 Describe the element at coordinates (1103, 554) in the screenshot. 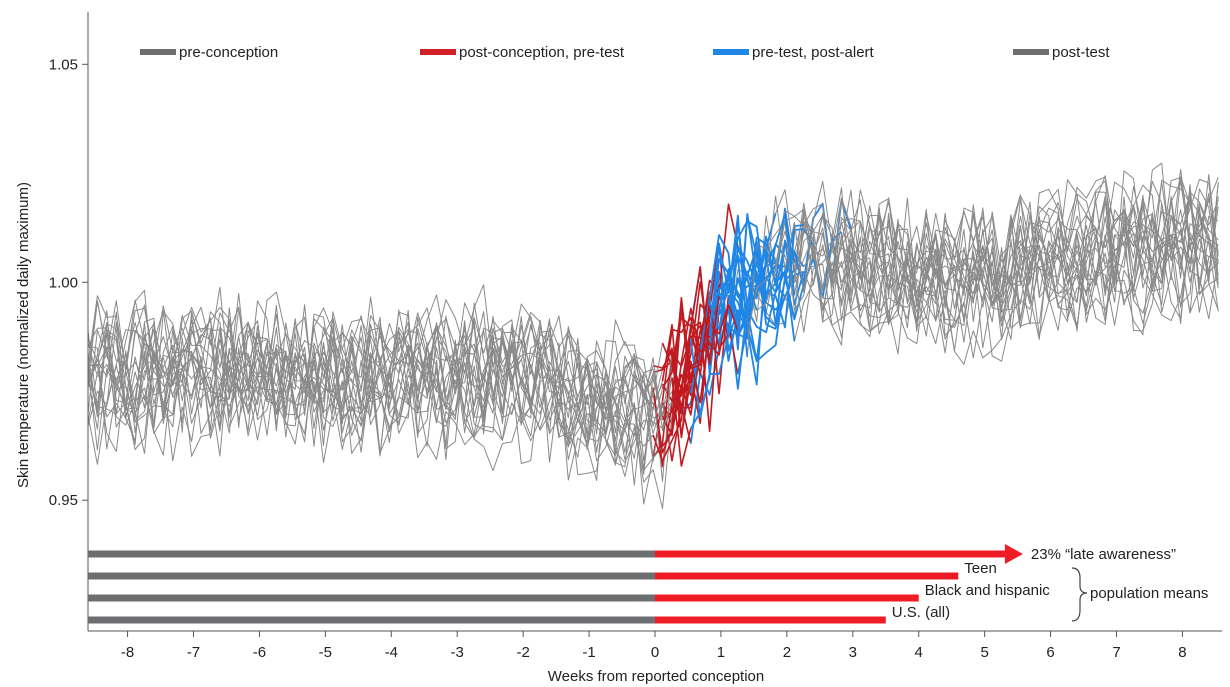

I see `awareness-bar-label: 23% “late awareness”` at that location.